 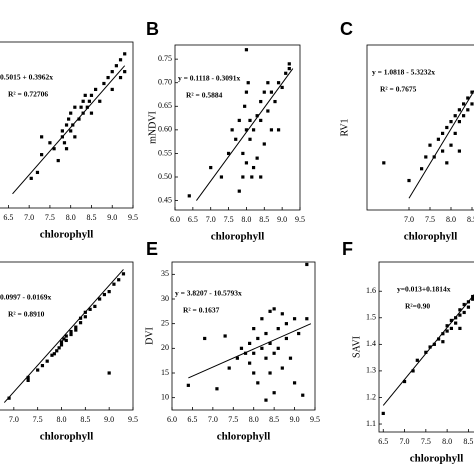 What do you see at coordinates (26, 77) in the screenshot?
I see `equation: 0.5015 + 0.3962x` at bounding box center [26, 77].